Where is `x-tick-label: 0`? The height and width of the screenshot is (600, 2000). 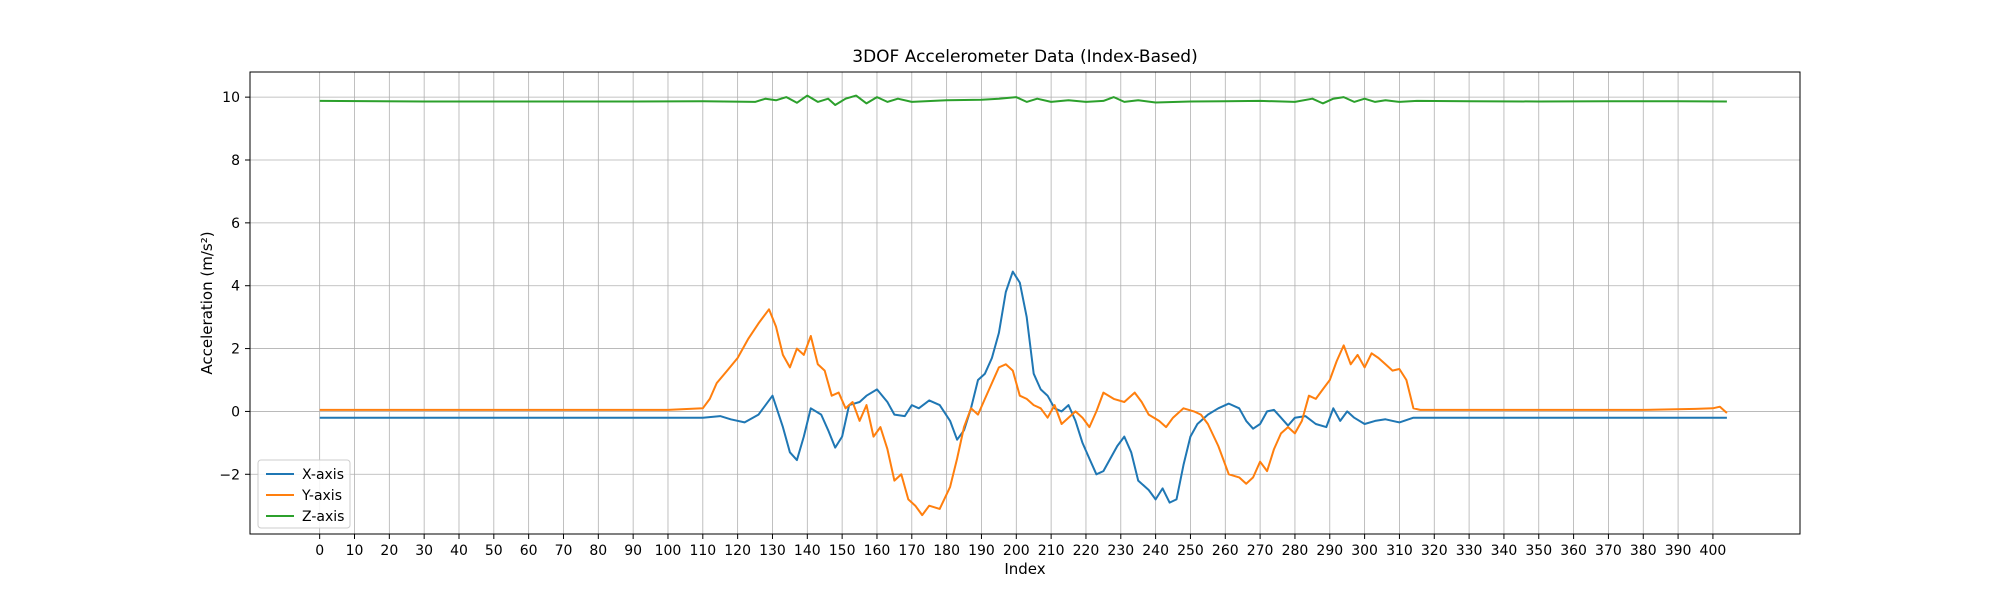
x-tick-label: 0 is located at coordinates (319, 551).